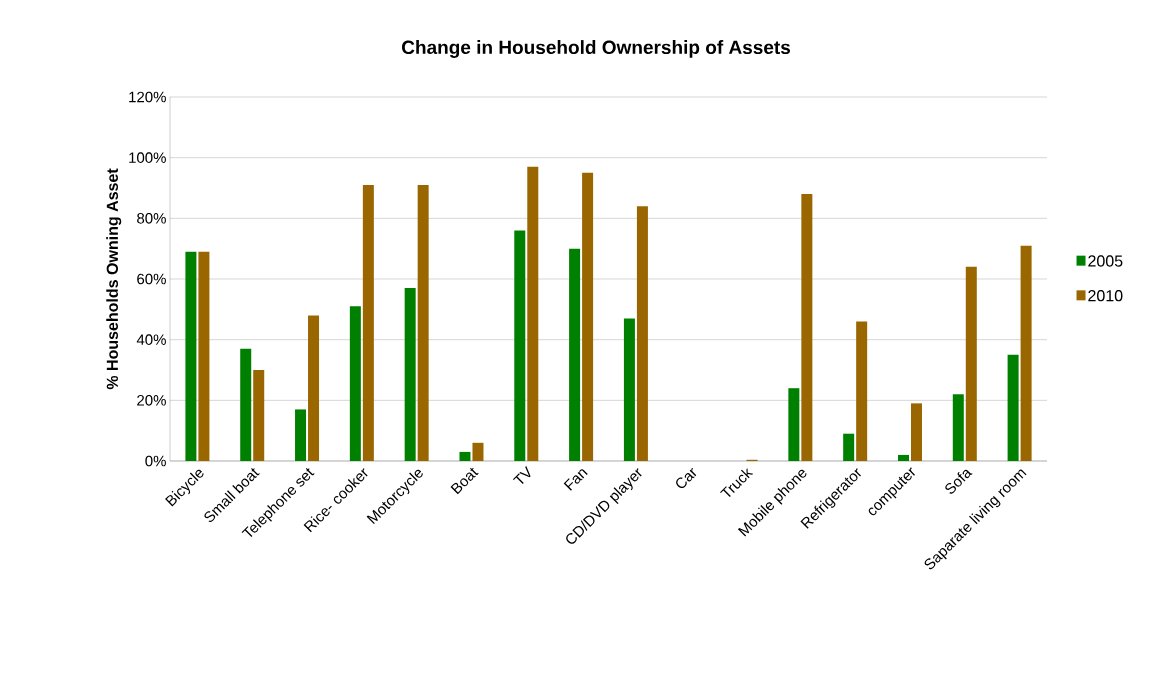 Image resolution: width=1166 pixels, height=675 pixels. What do you see at coordinates (686, 478) in the screenshot?
I see `x-tick-label: Car` at bounding box center [686, 478].